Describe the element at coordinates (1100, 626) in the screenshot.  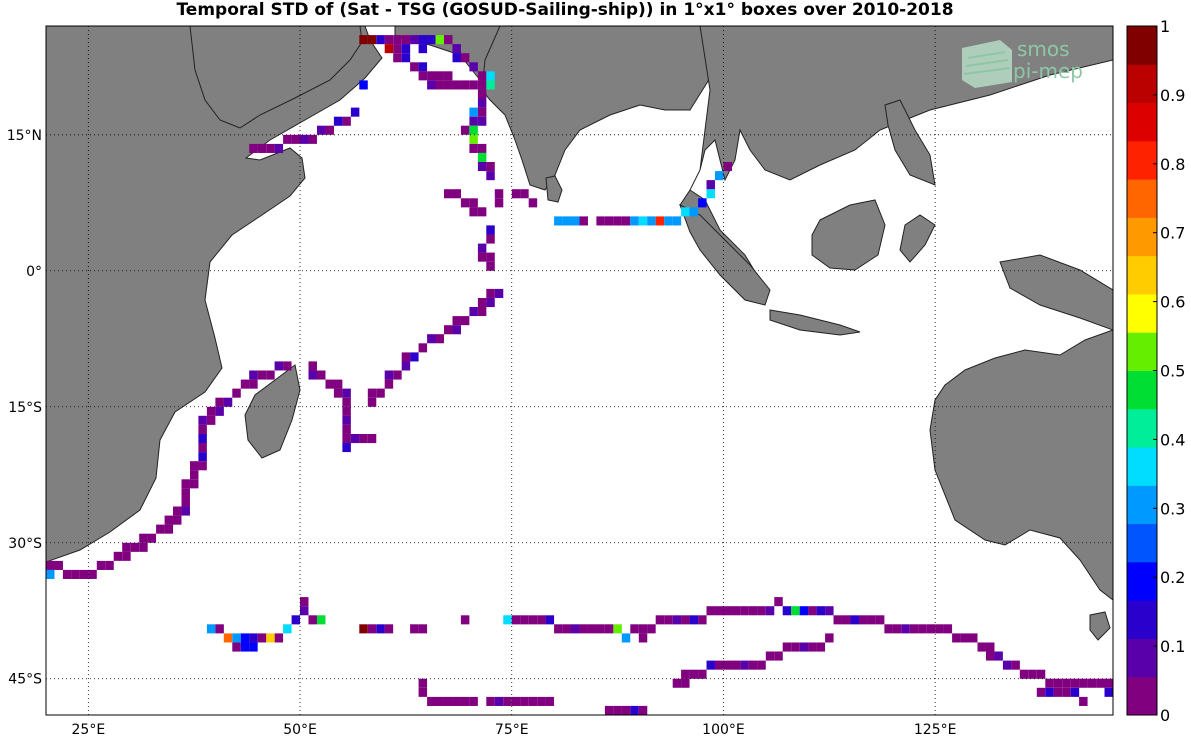
I see `land-tasmania` at that location.